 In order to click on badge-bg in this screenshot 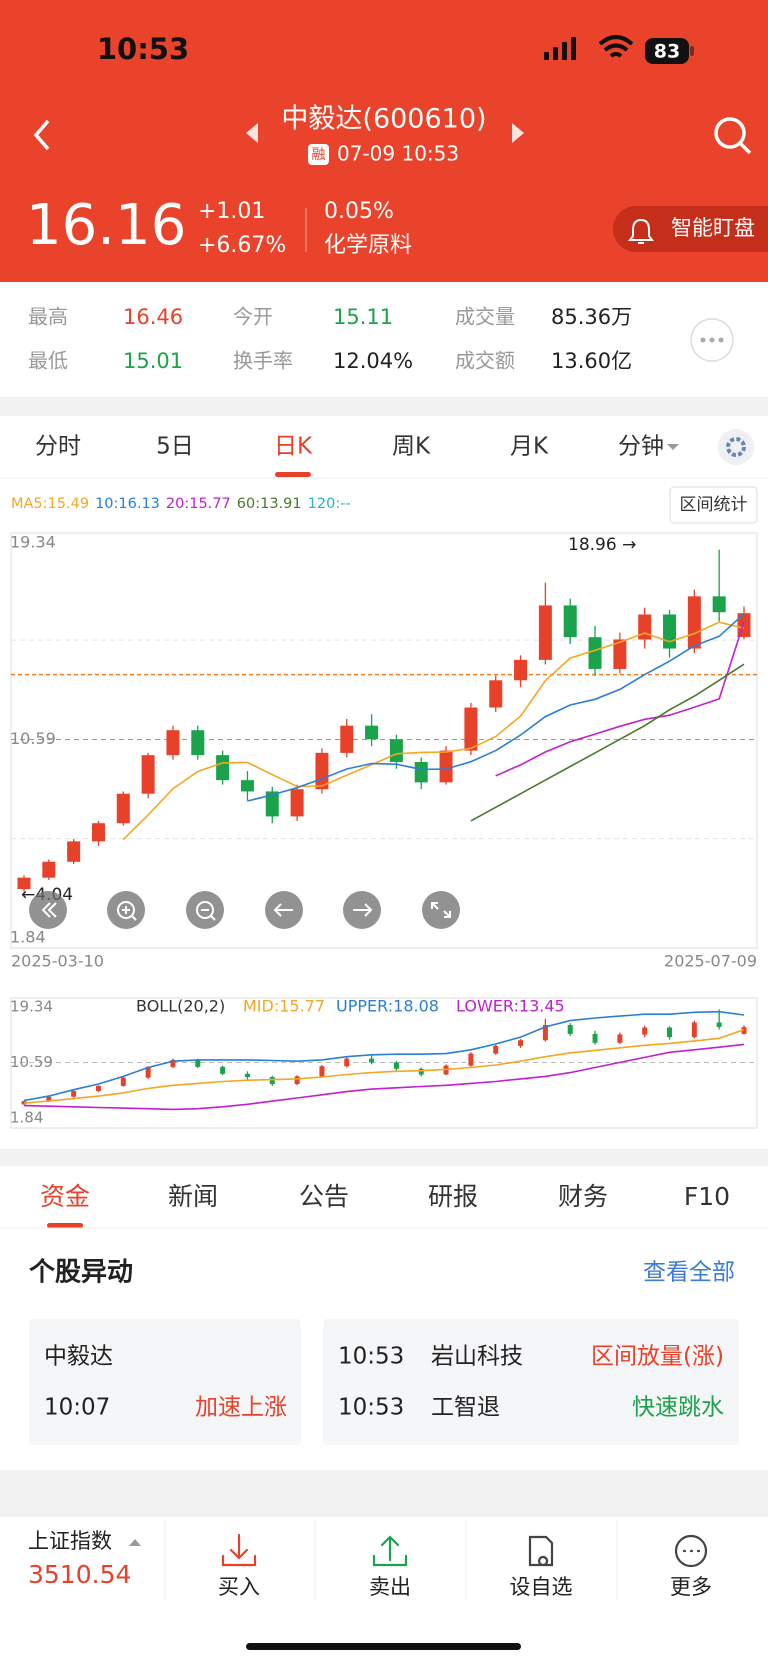, I will do `click(318, 154)`.